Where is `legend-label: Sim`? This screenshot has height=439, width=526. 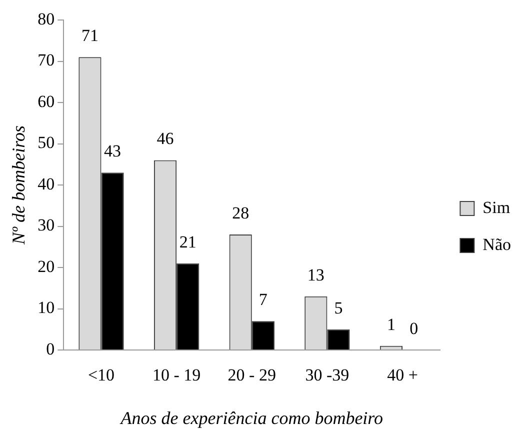
legend-label: Sim is located at coordinates (496, 207).